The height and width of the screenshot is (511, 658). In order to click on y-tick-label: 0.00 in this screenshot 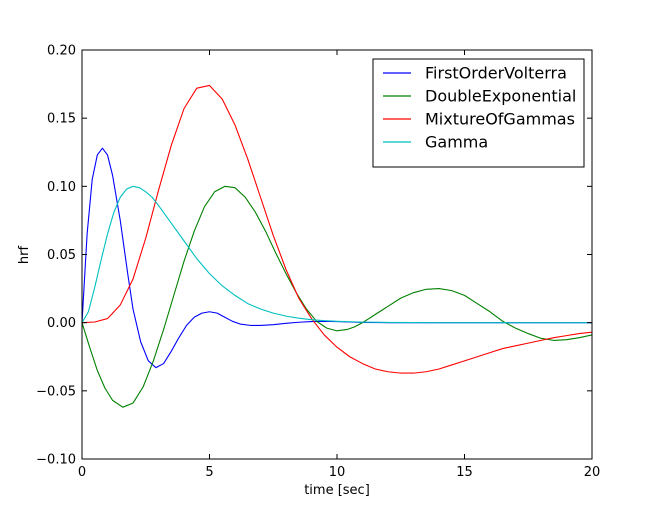, I will do `click(61, 323)`.